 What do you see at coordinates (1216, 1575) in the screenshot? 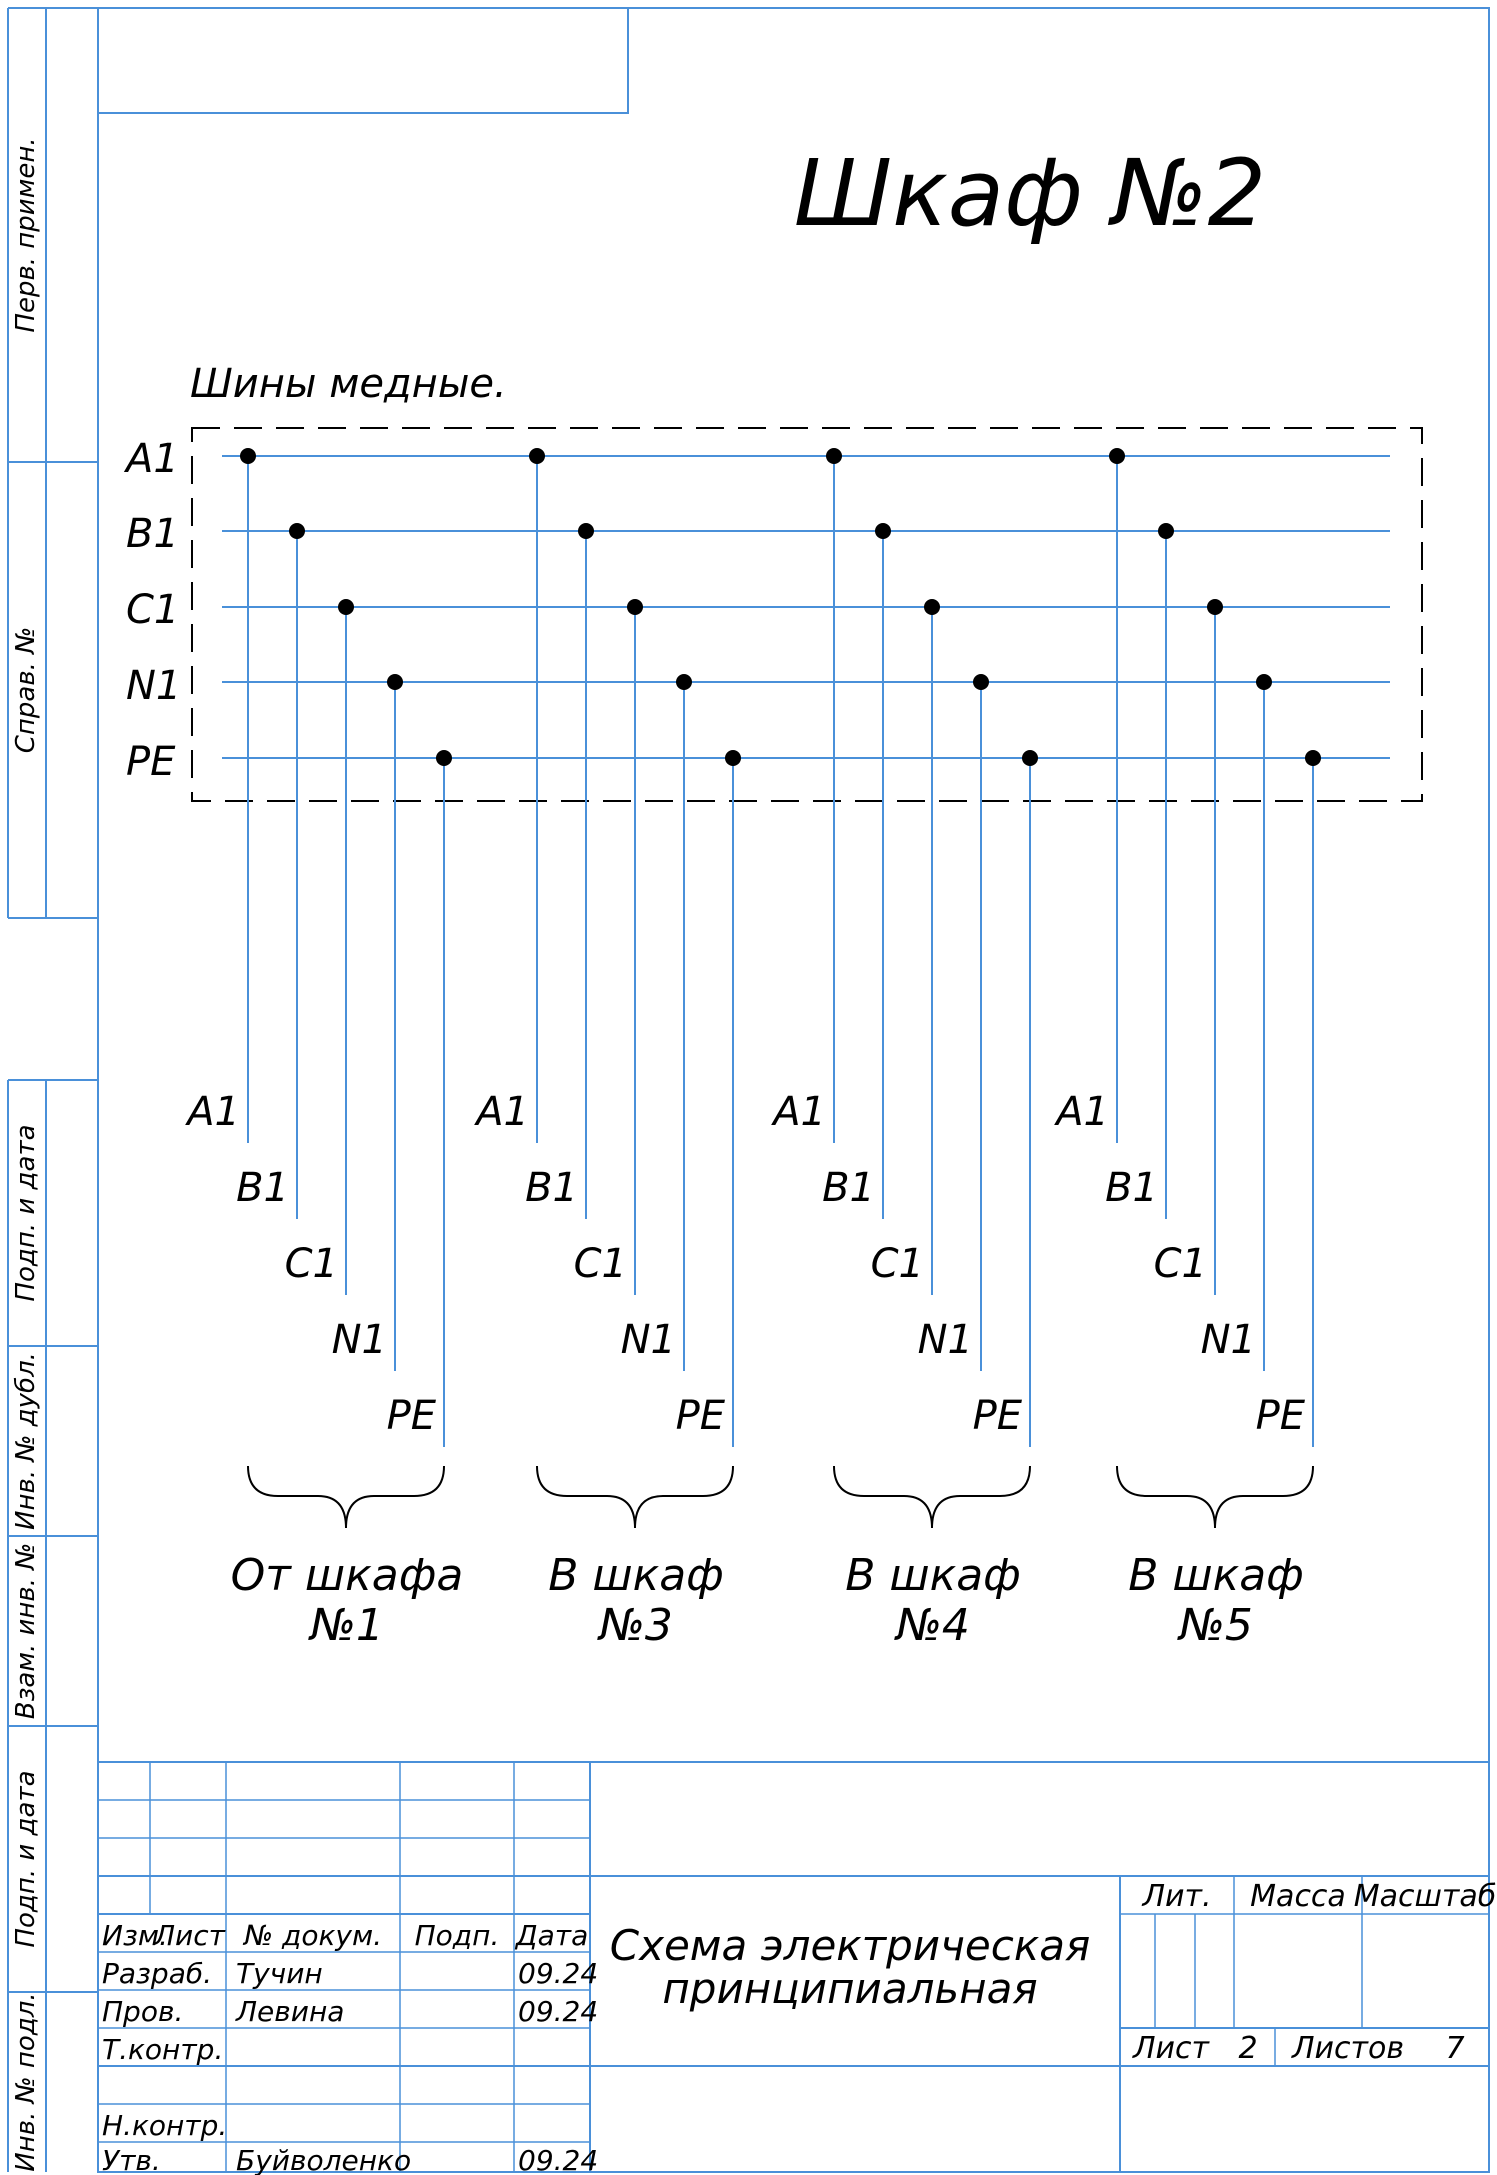
I see `group-4-line1: В шкаф` at bounding box center [1216, 1575].